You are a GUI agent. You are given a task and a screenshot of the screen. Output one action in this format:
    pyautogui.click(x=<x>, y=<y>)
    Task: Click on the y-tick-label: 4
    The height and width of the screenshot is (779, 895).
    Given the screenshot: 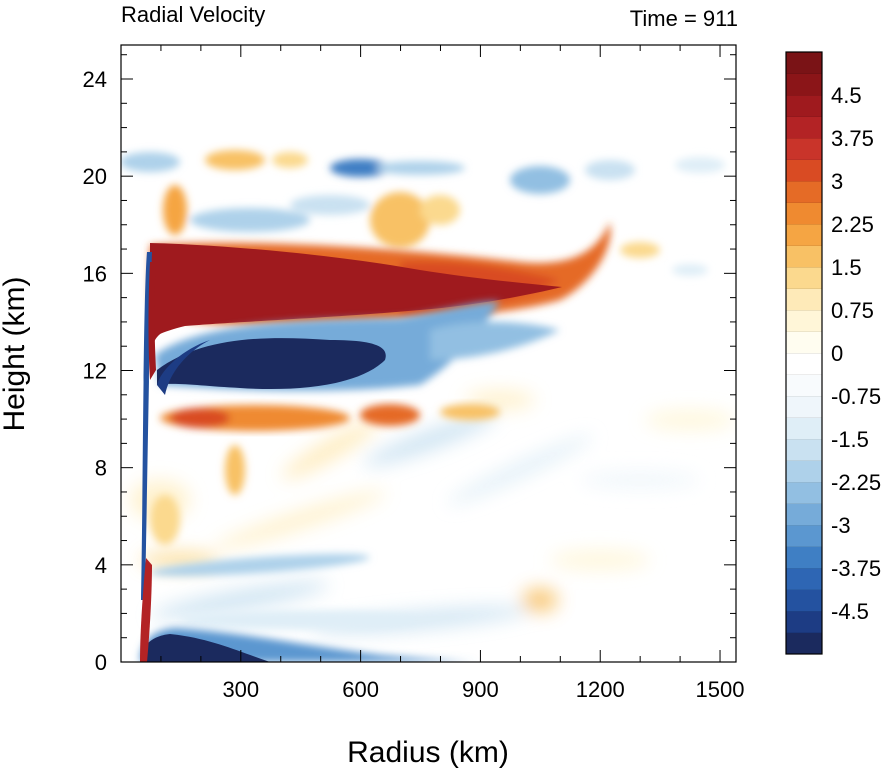 What is the action you would take?
    pyautogui.click(x=101, y=565)
    